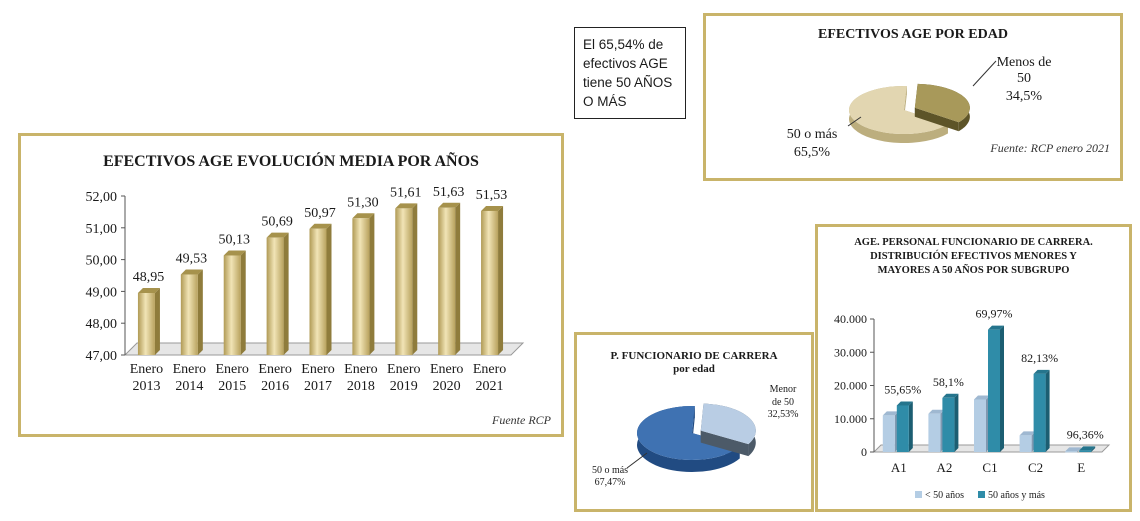 The image size is (1140, 521). I want to click on chart-title-subgrupo-3: MAYORES A 50 AÑOS POR SUBGRUPO, so click(973, 270).